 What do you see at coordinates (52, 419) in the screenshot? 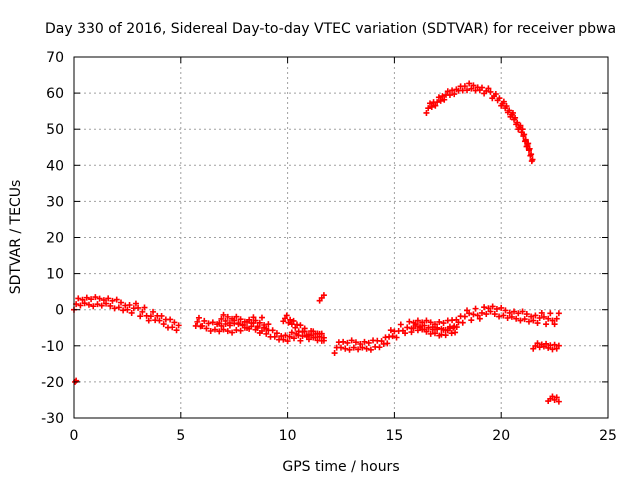
I see `y-tick-label: -30` at bounding box center [52, 419].